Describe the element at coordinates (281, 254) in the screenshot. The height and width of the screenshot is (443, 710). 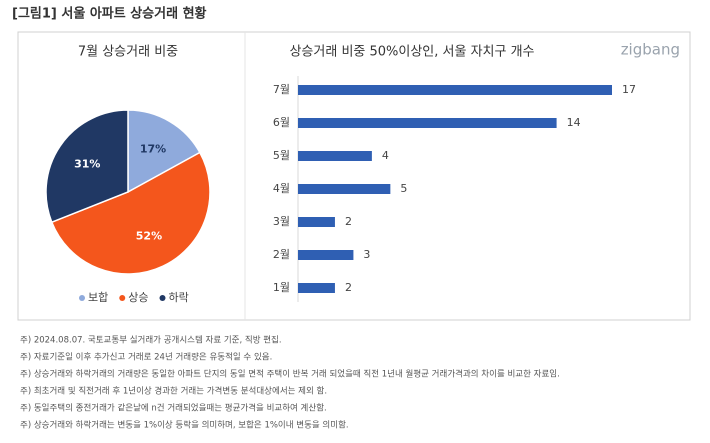
I see `category-label: 2월` at that location.